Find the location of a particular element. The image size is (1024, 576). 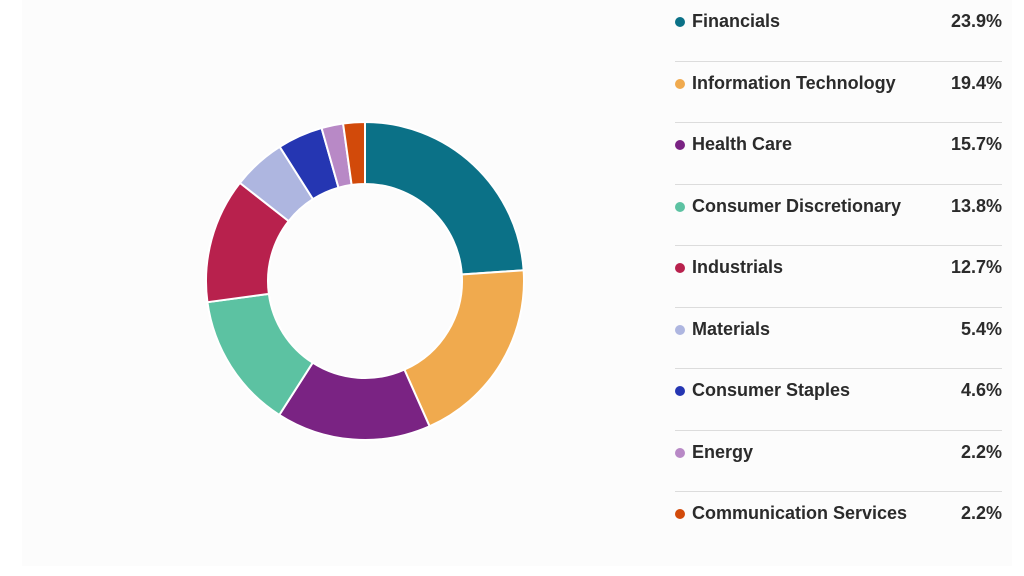

legend-item-health-care: Health Care 15.7% is located at coordinates (838, 154).